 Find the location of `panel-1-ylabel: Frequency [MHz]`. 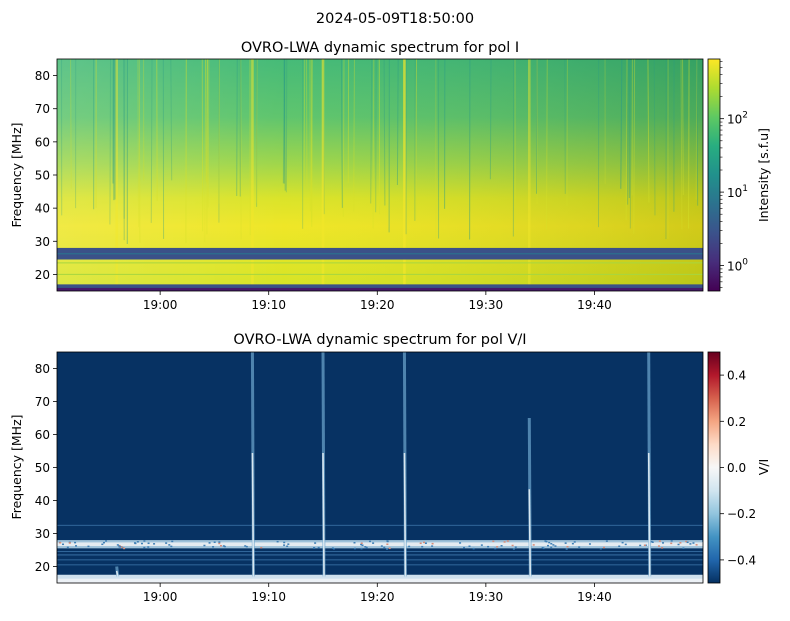

panel-1-ylabel: Frequency [MHz] is located at coordinates (16, 174).